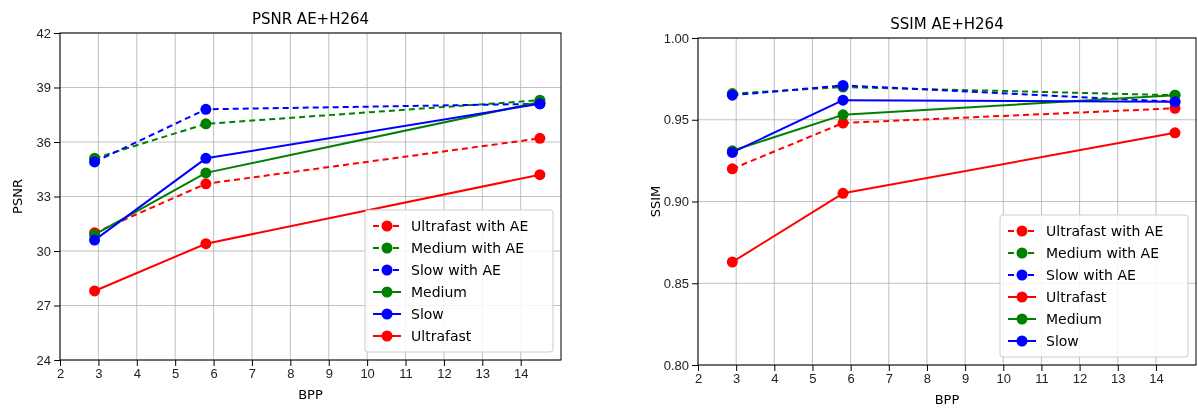  I want to click on y-tick-label: 36, so click(43, 142).